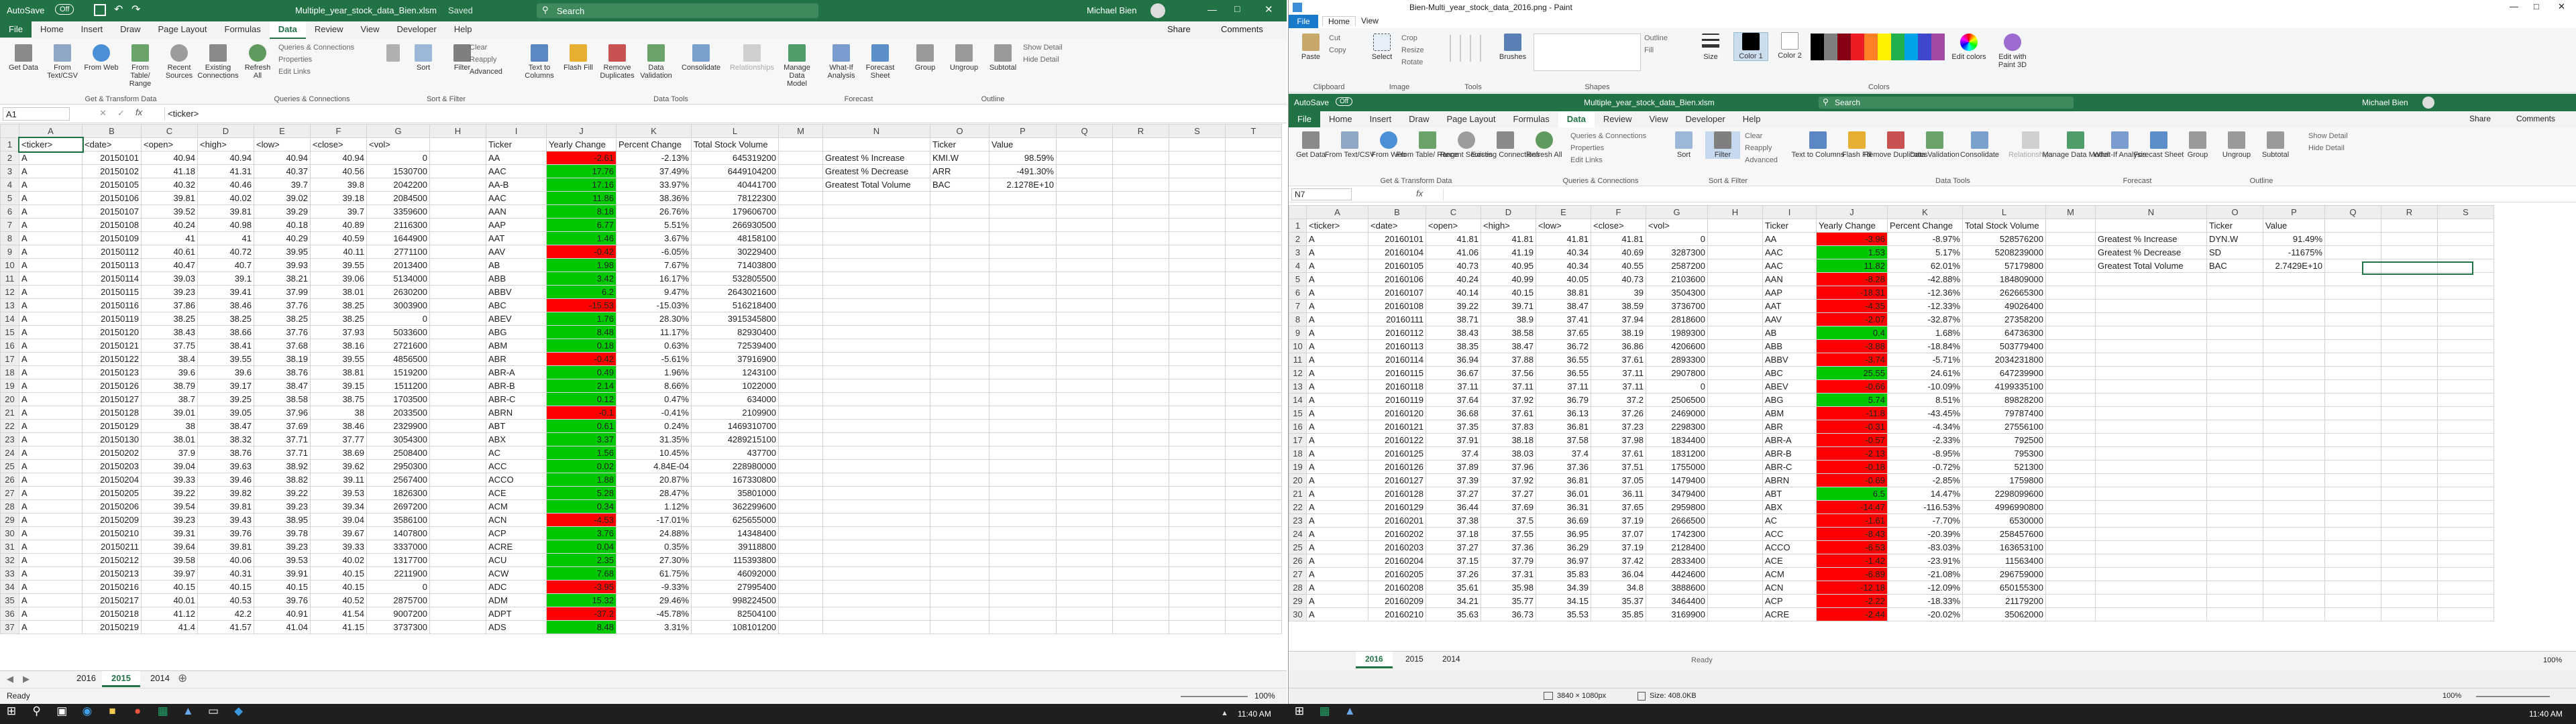 Image resolution: width=2576 pixels, height=724 pixels. I want to click on percent-change-cell: -45.78%, so click(654, 614).